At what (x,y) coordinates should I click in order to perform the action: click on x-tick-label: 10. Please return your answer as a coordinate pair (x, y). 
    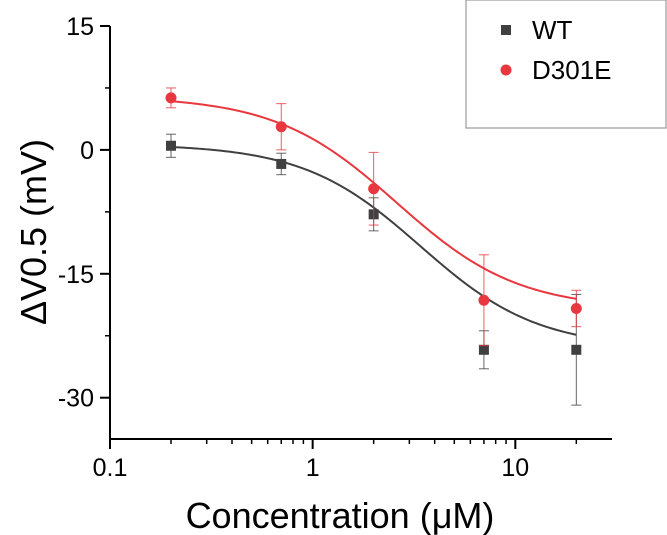
    Looking at the image, I should click on (515, 468).